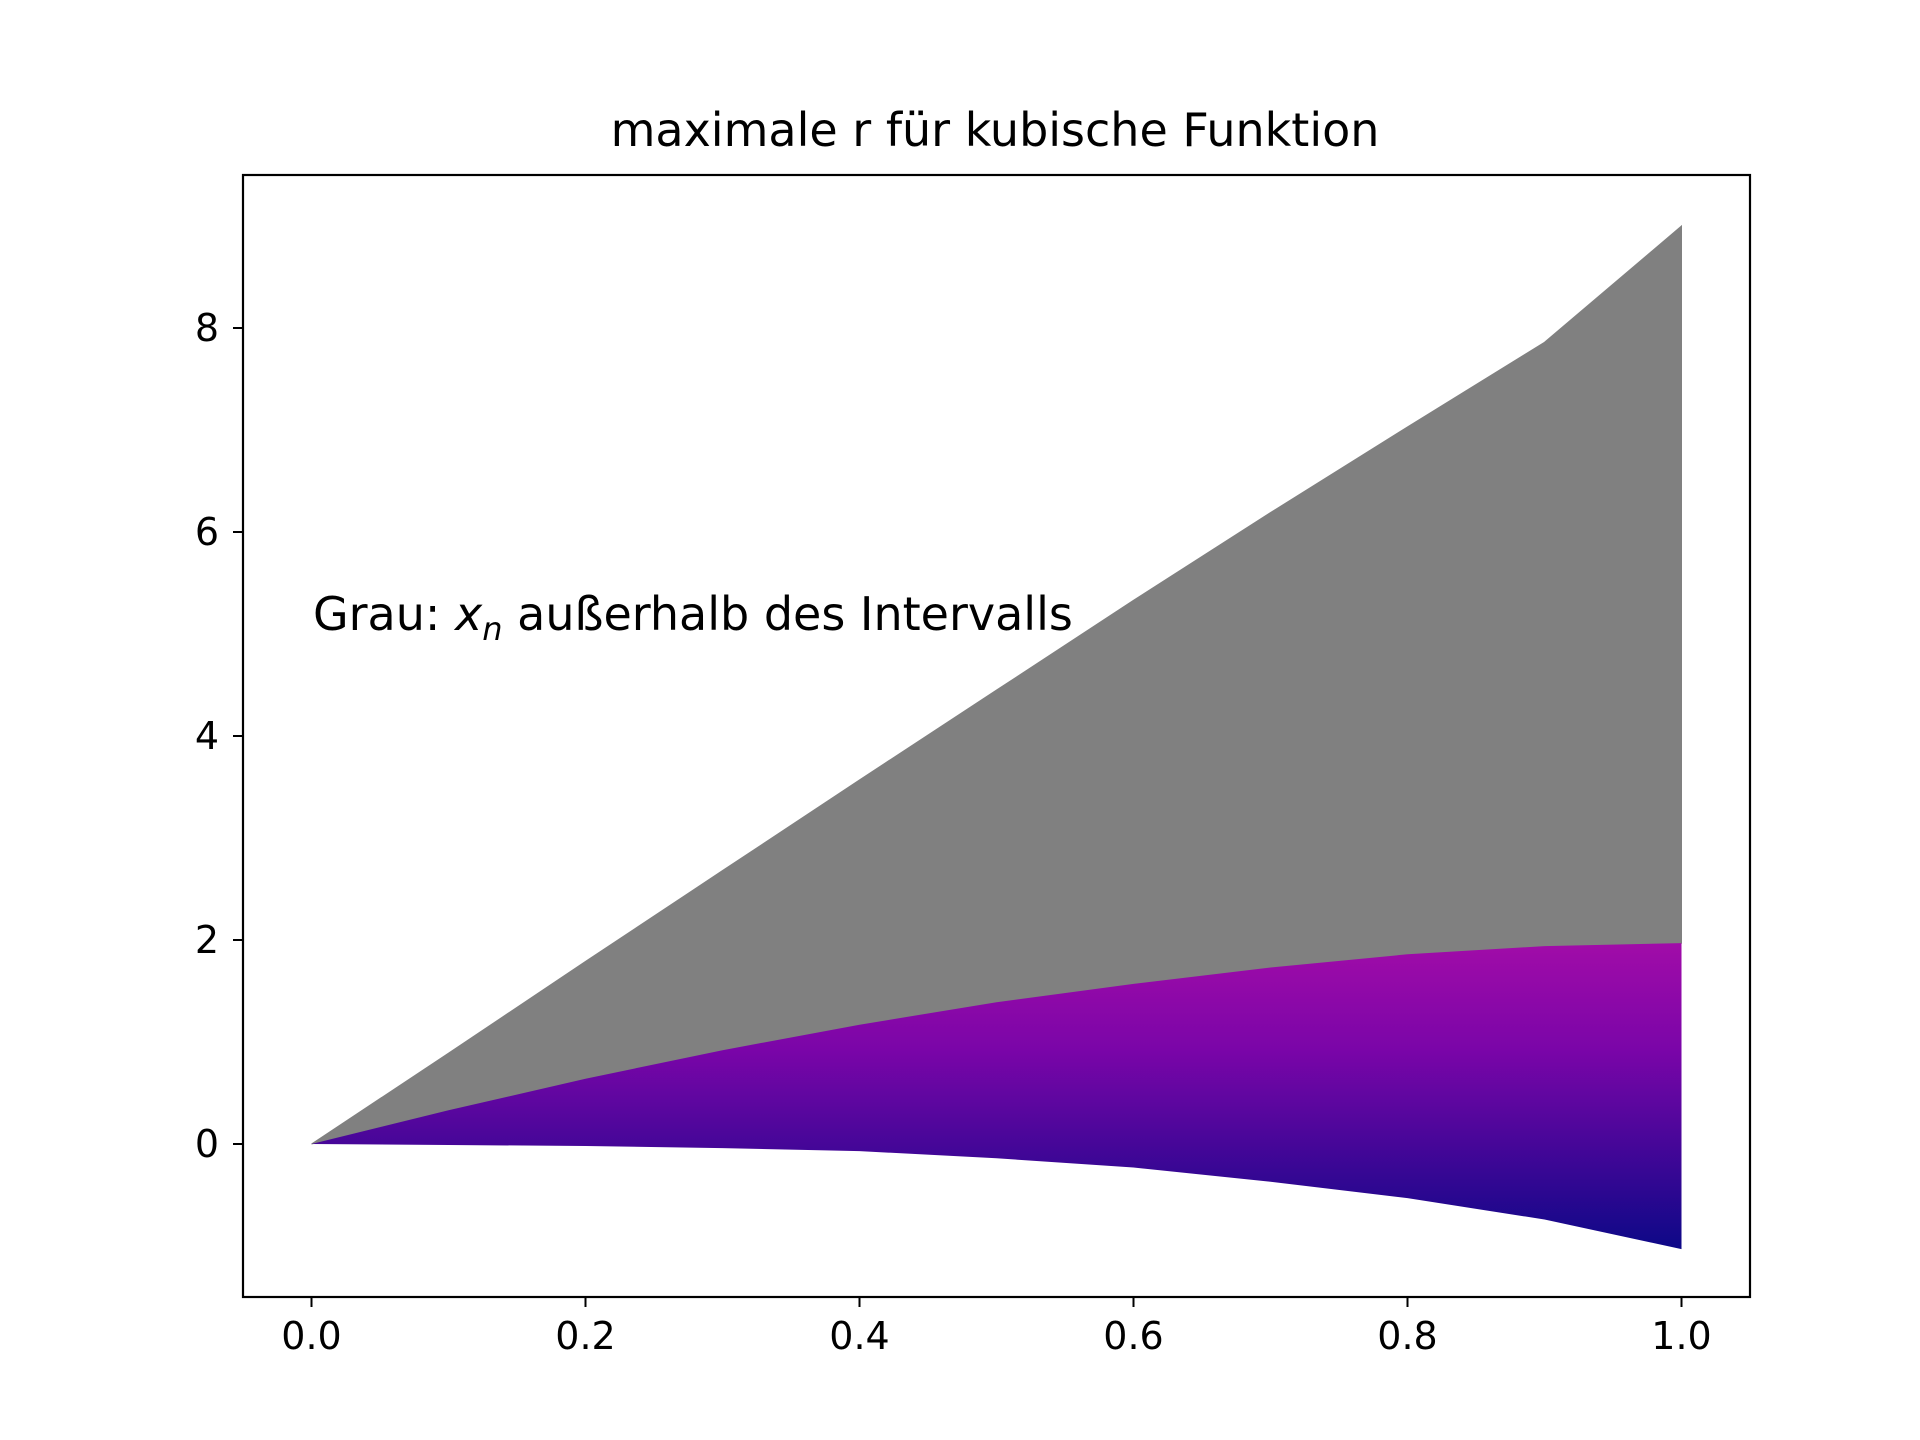  Describe the element at coordinates (207, 328) in the screenshot. I see `y-tick-label: 8` at that location.